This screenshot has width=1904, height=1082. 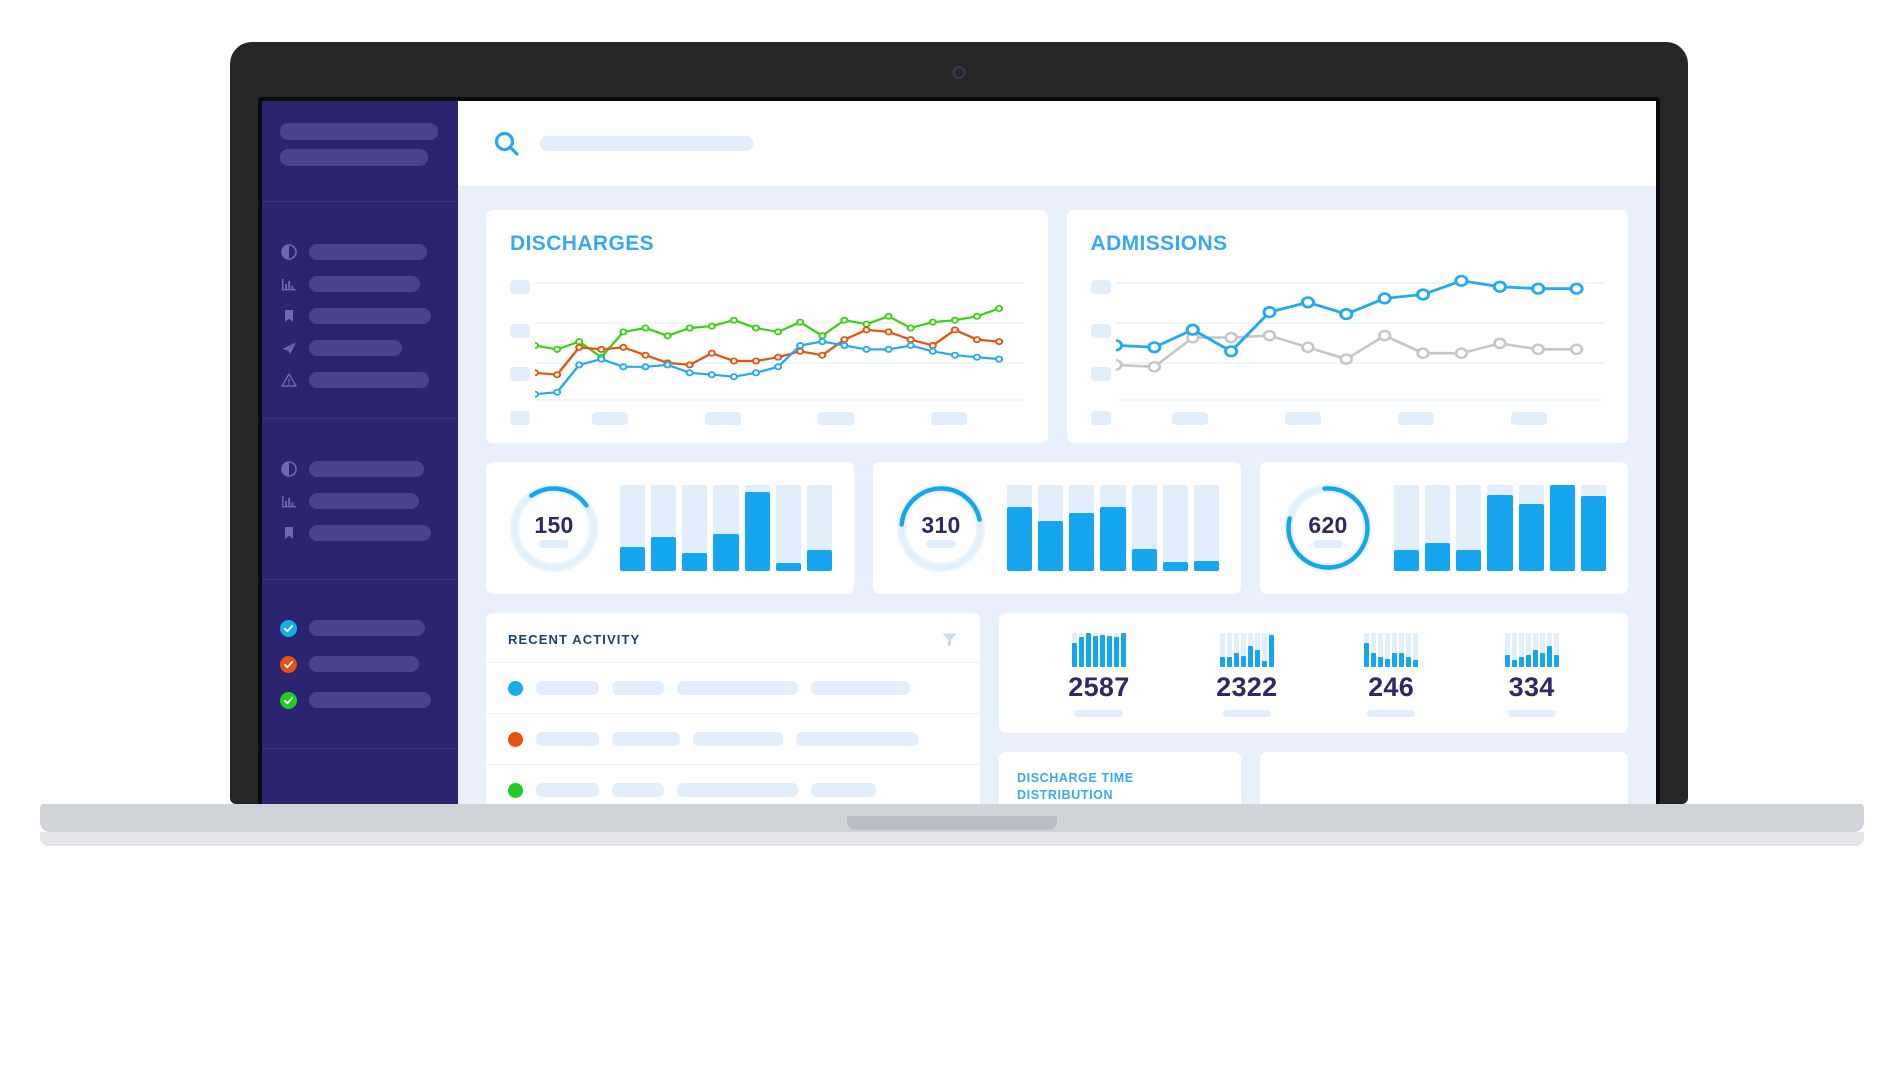 I want to click on stat-value: 246, so click(x=1391, y=687).